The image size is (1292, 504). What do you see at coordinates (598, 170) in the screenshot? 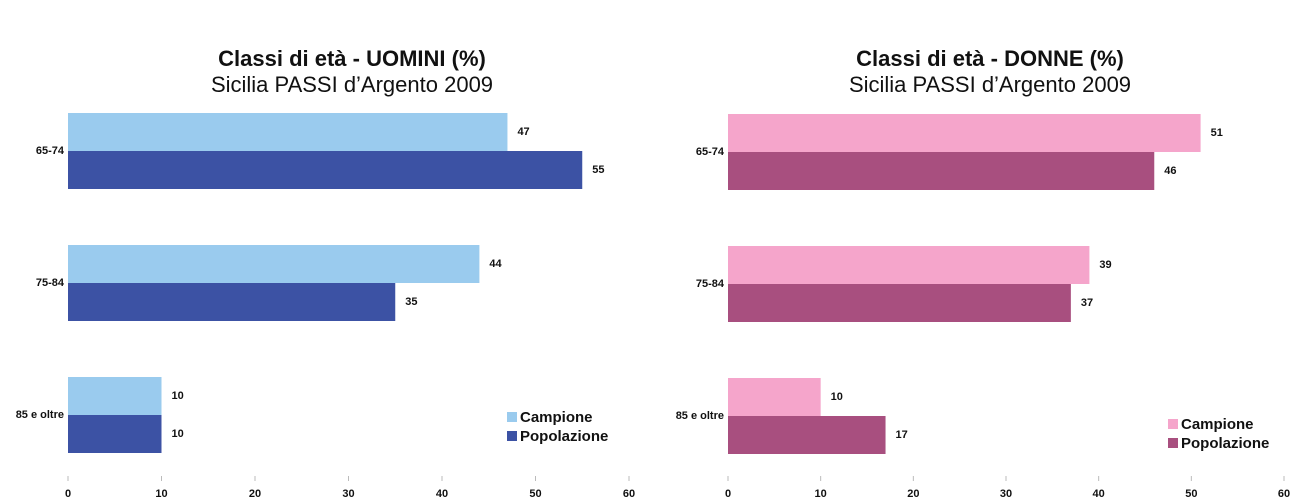
I see `data-label: 55` at bounding box center [598, 170].